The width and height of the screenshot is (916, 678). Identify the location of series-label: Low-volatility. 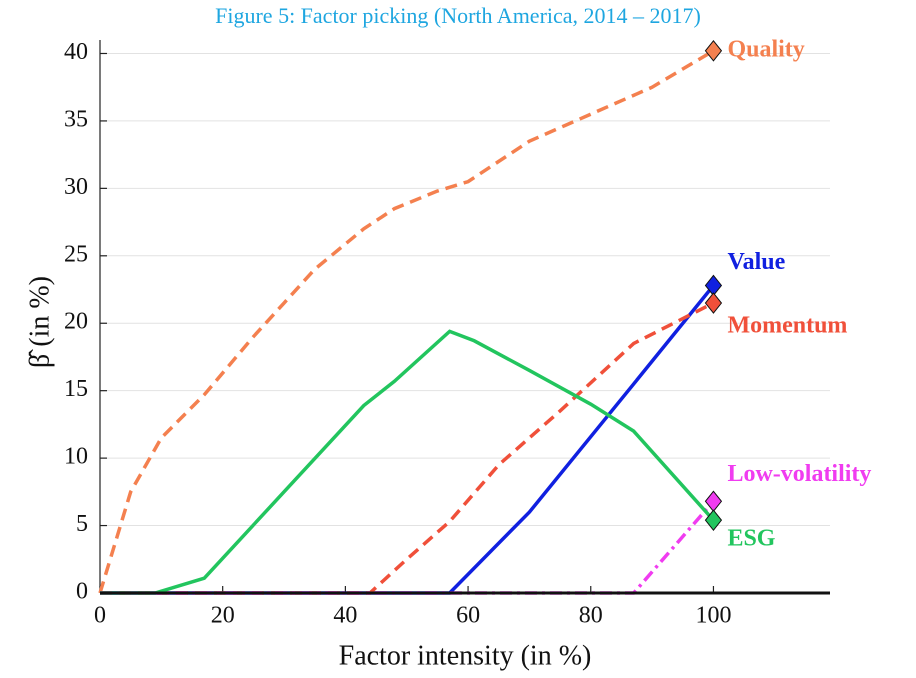
(799, 474).